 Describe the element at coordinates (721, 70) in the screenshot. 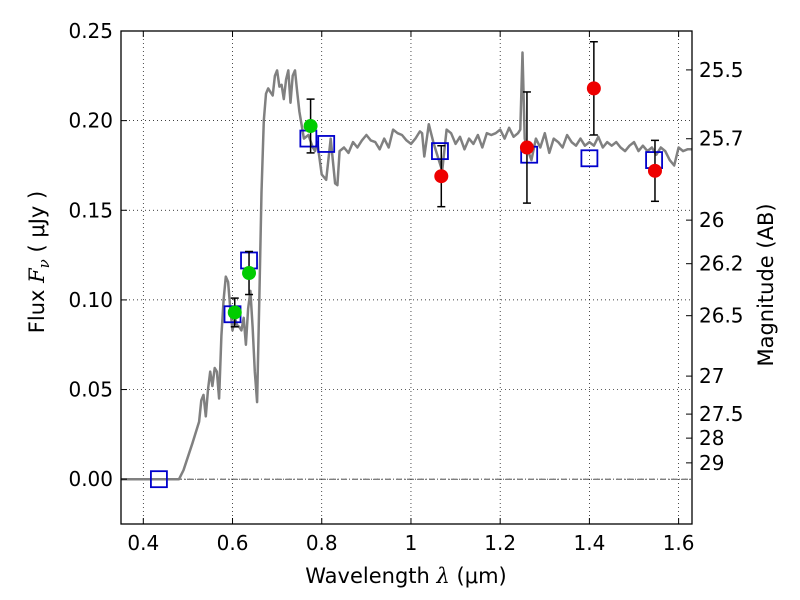

I see `magnitude-tick-label: 25.5` at that location.